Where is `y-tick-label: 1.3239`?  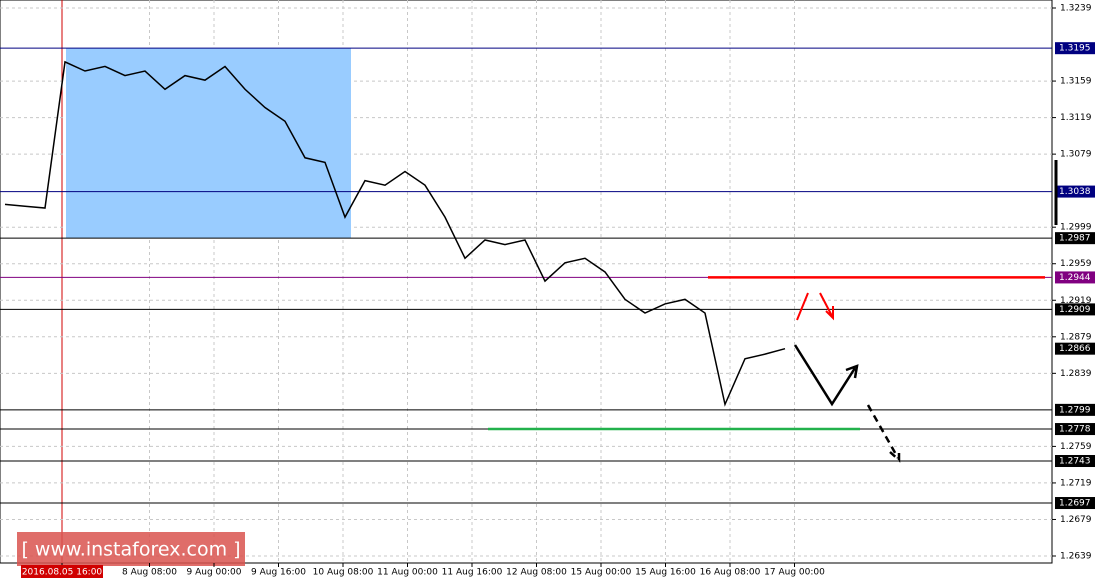 y-tick-label: 1.3239 is located at coordinates (1076, 9).